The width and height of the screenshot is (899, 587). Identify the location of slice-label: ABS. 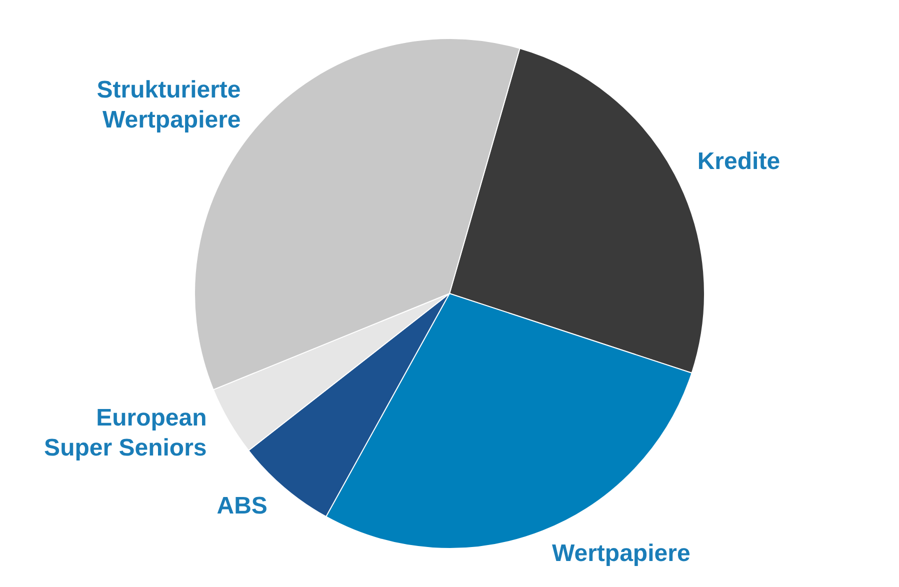
(242, 506).